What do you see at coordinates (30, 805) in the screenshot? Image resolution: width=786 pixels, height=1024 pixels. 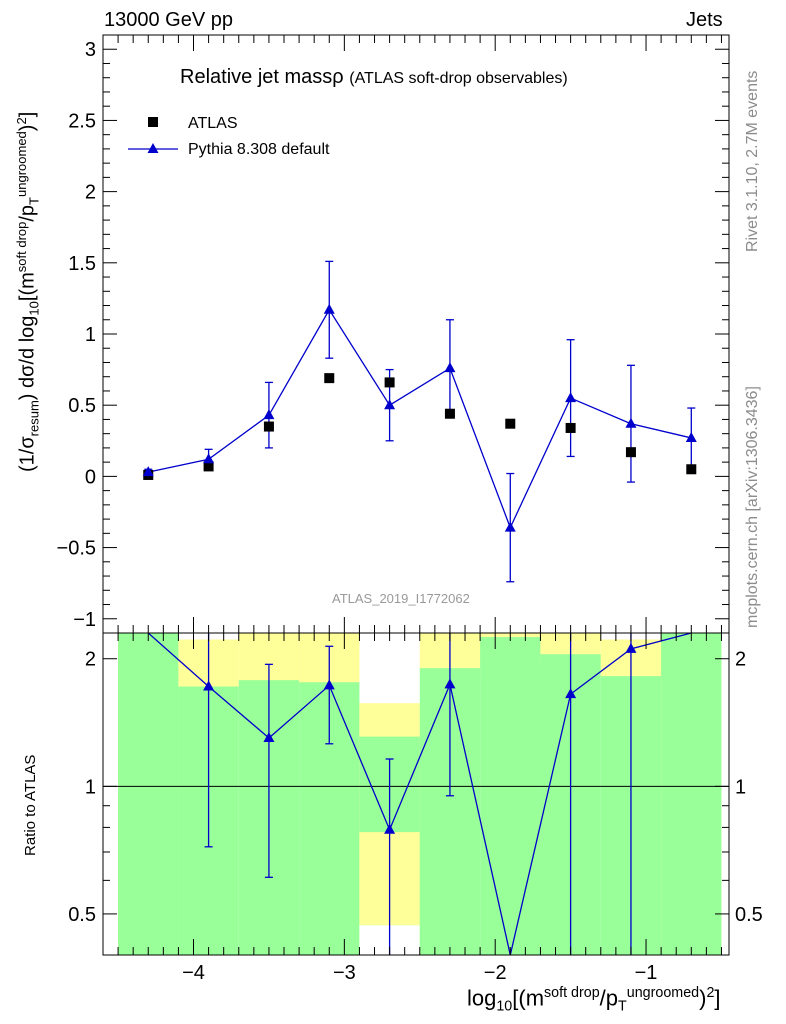 I see `ratio-y-axis-title: Ratio to ATLAS` at bounding box center [30, 805].